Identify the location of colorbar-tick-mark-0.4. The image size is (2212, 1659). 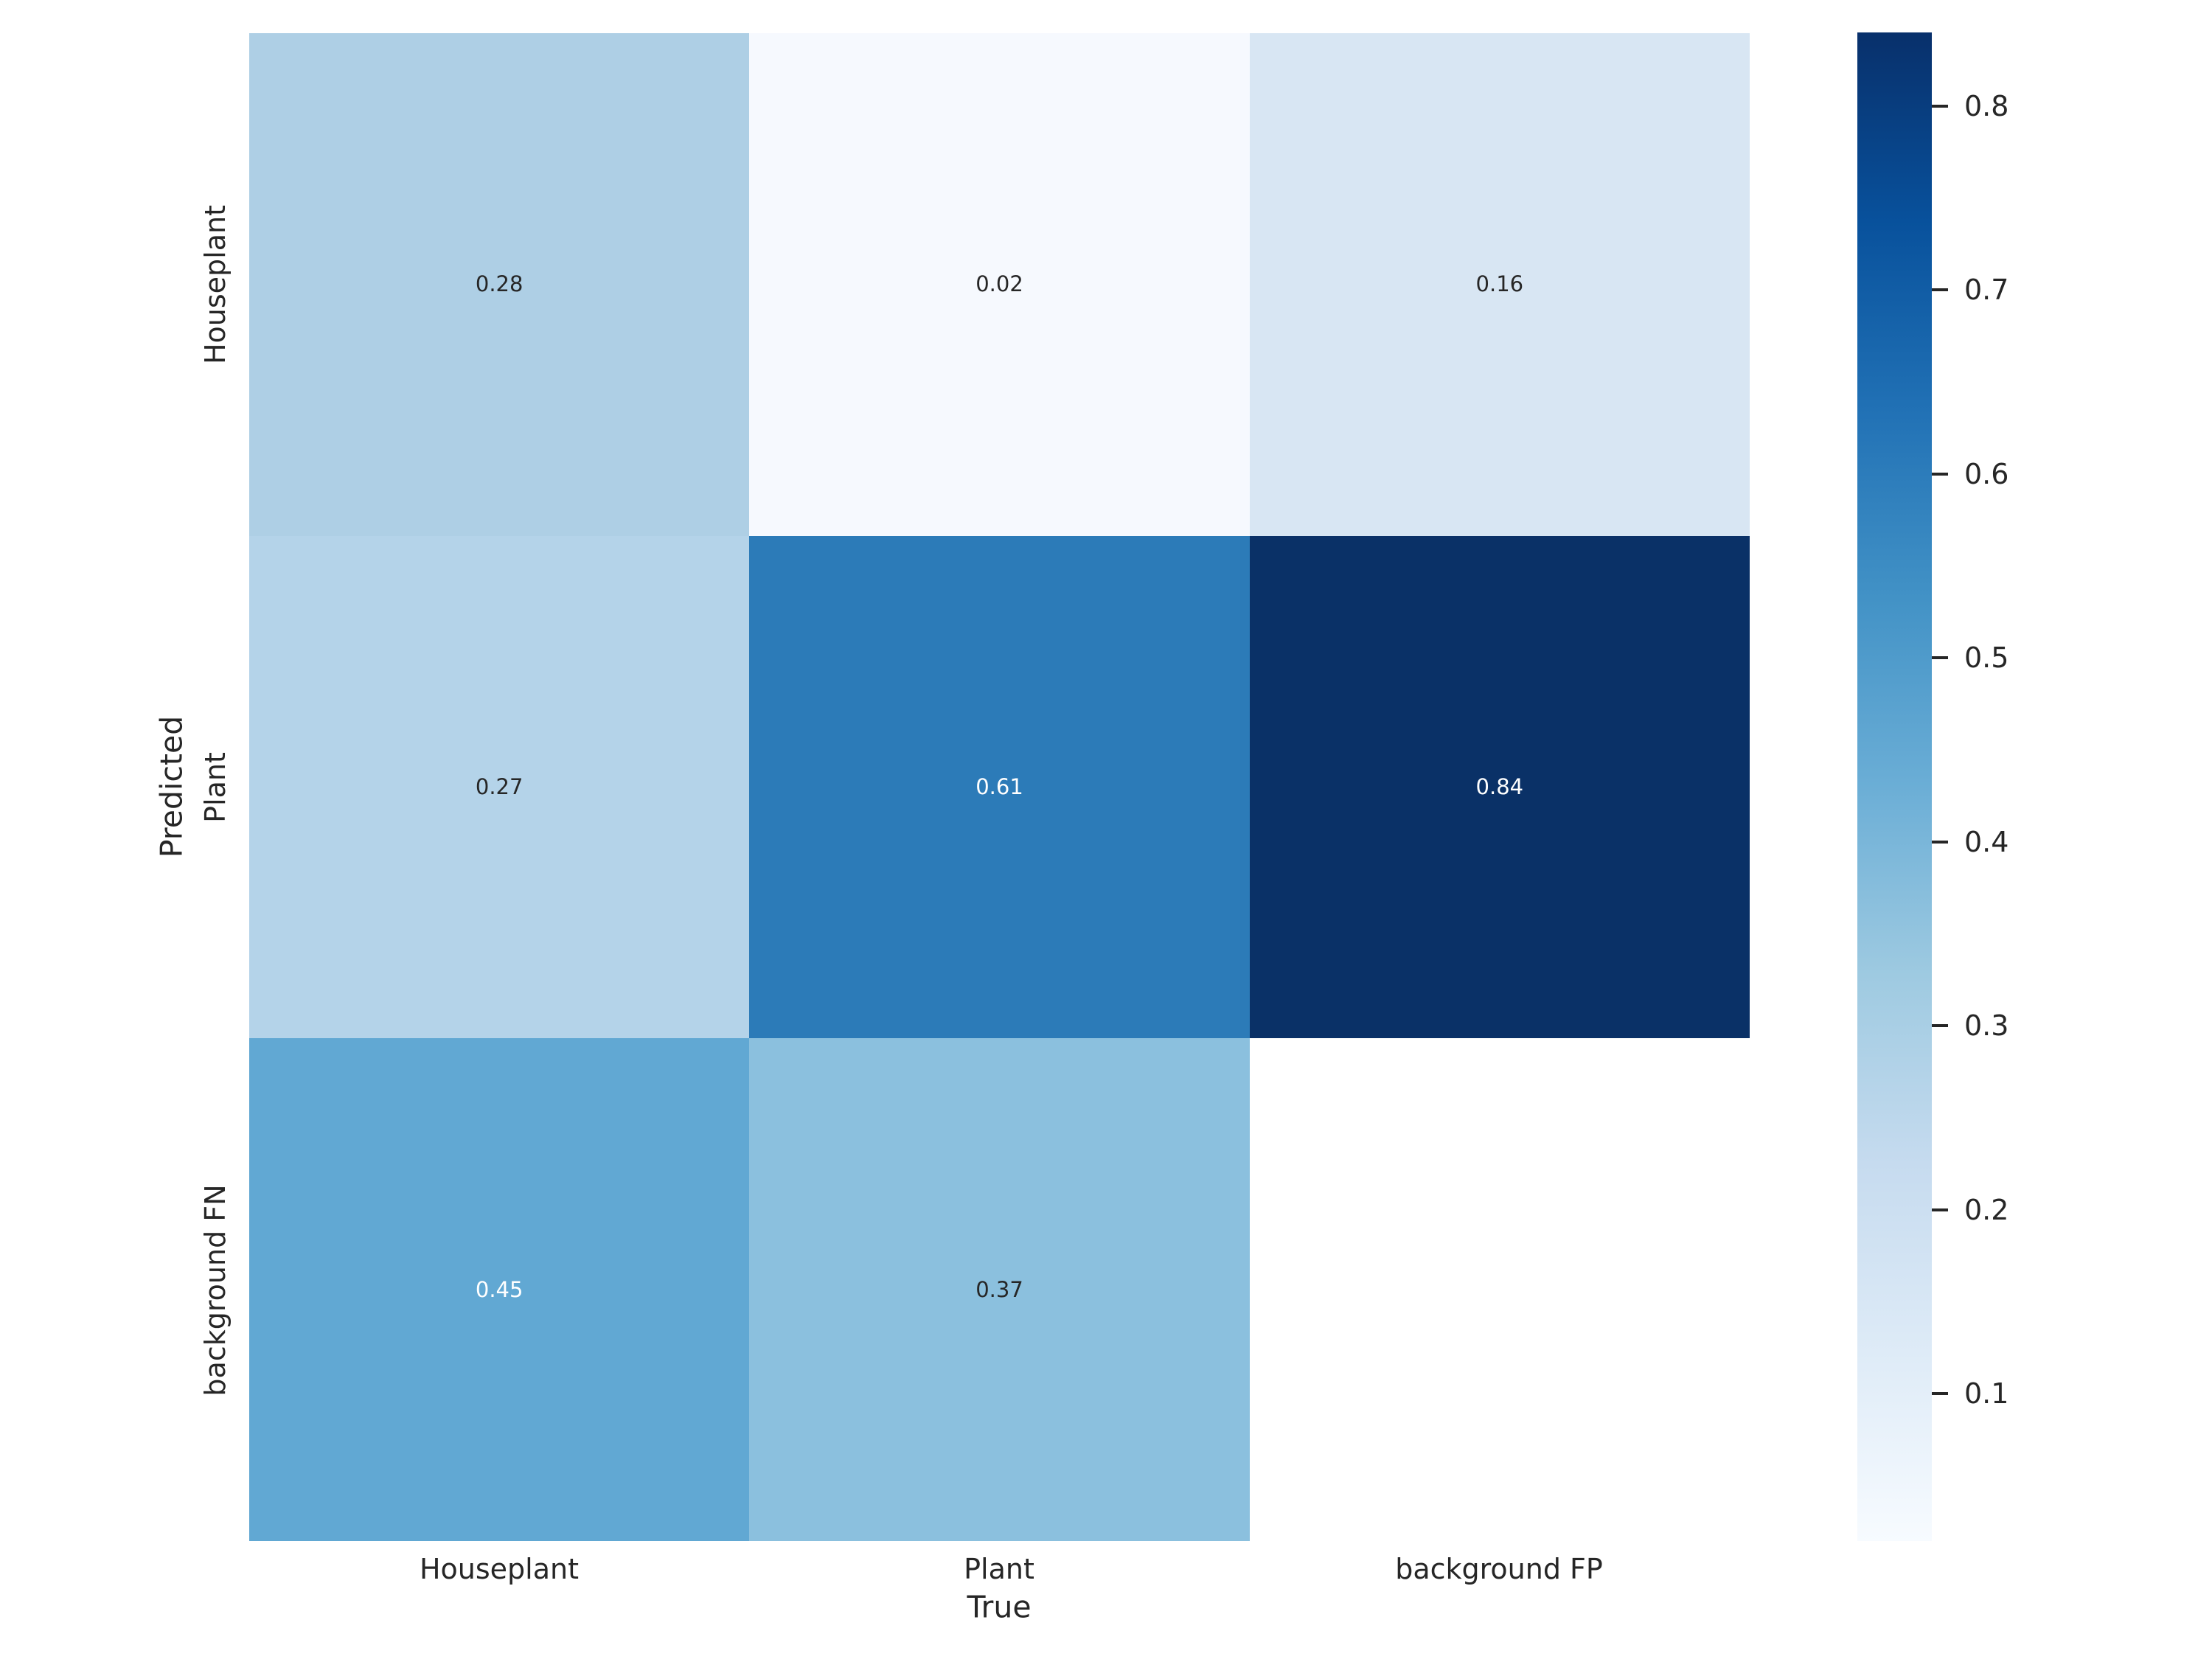
(1940, 842).